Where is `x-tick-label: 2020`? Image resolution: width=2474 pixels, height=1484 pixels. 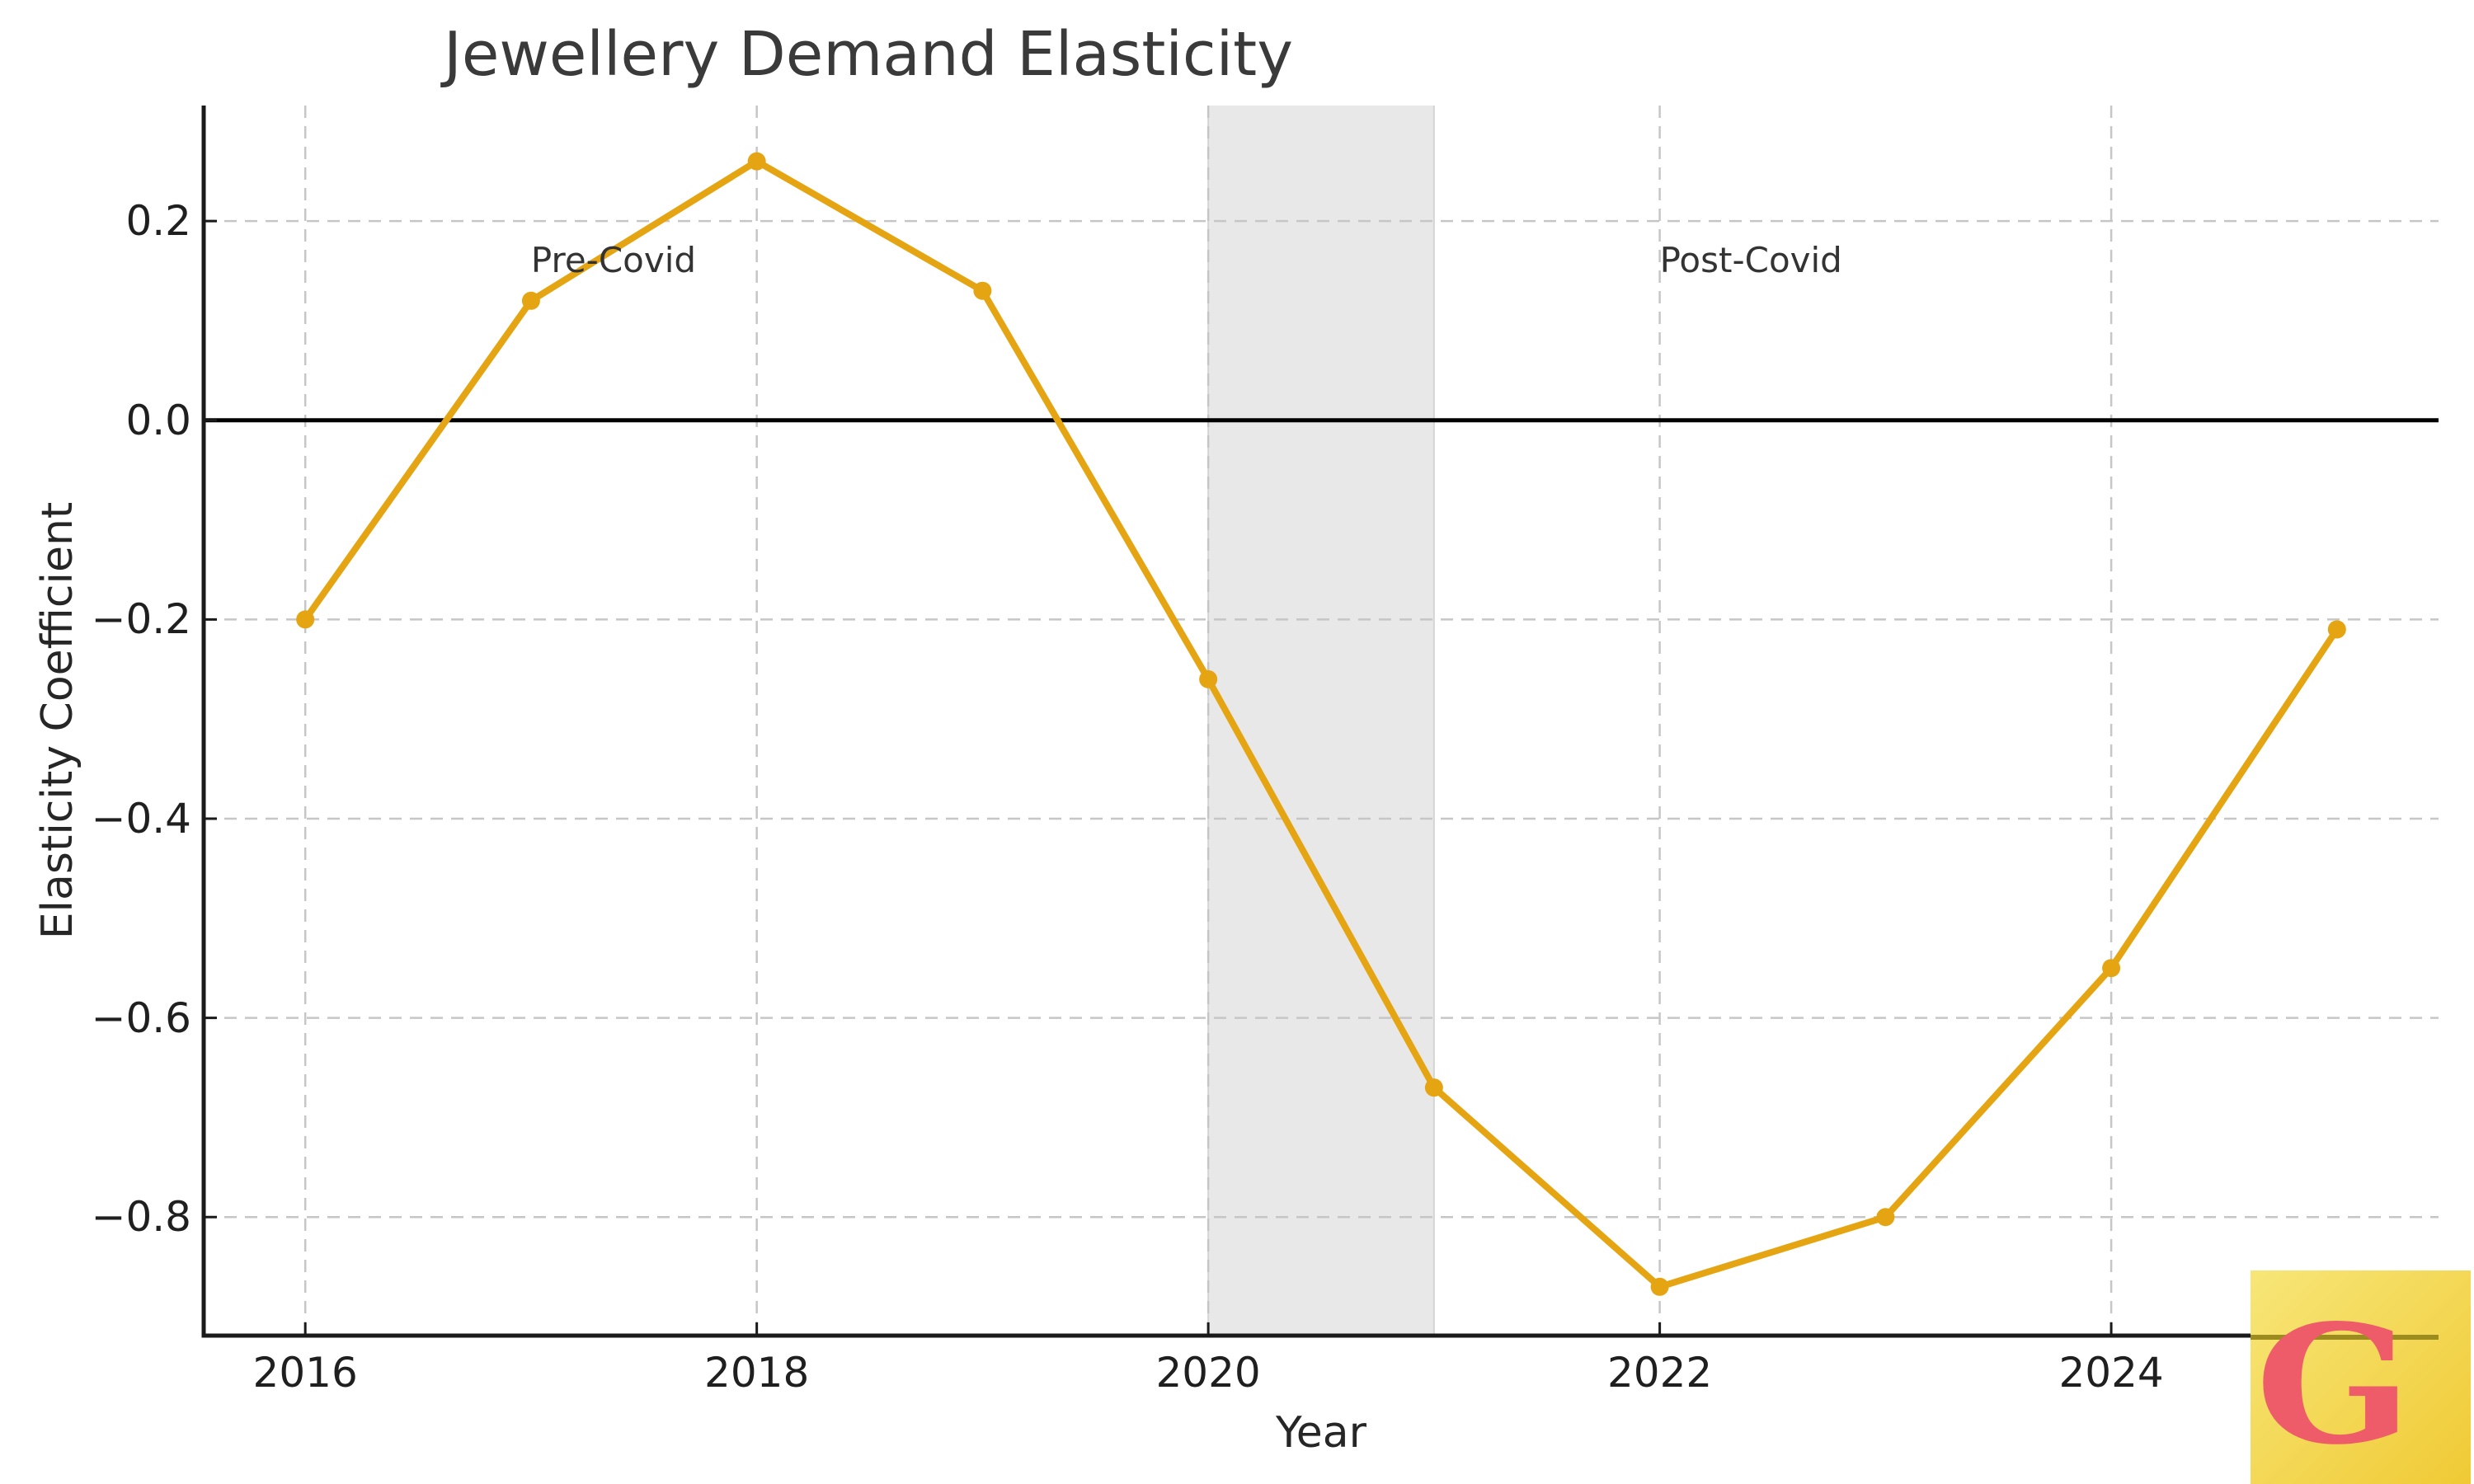
x-tick-label: 2020 is located at coordinates (1208, 1373).